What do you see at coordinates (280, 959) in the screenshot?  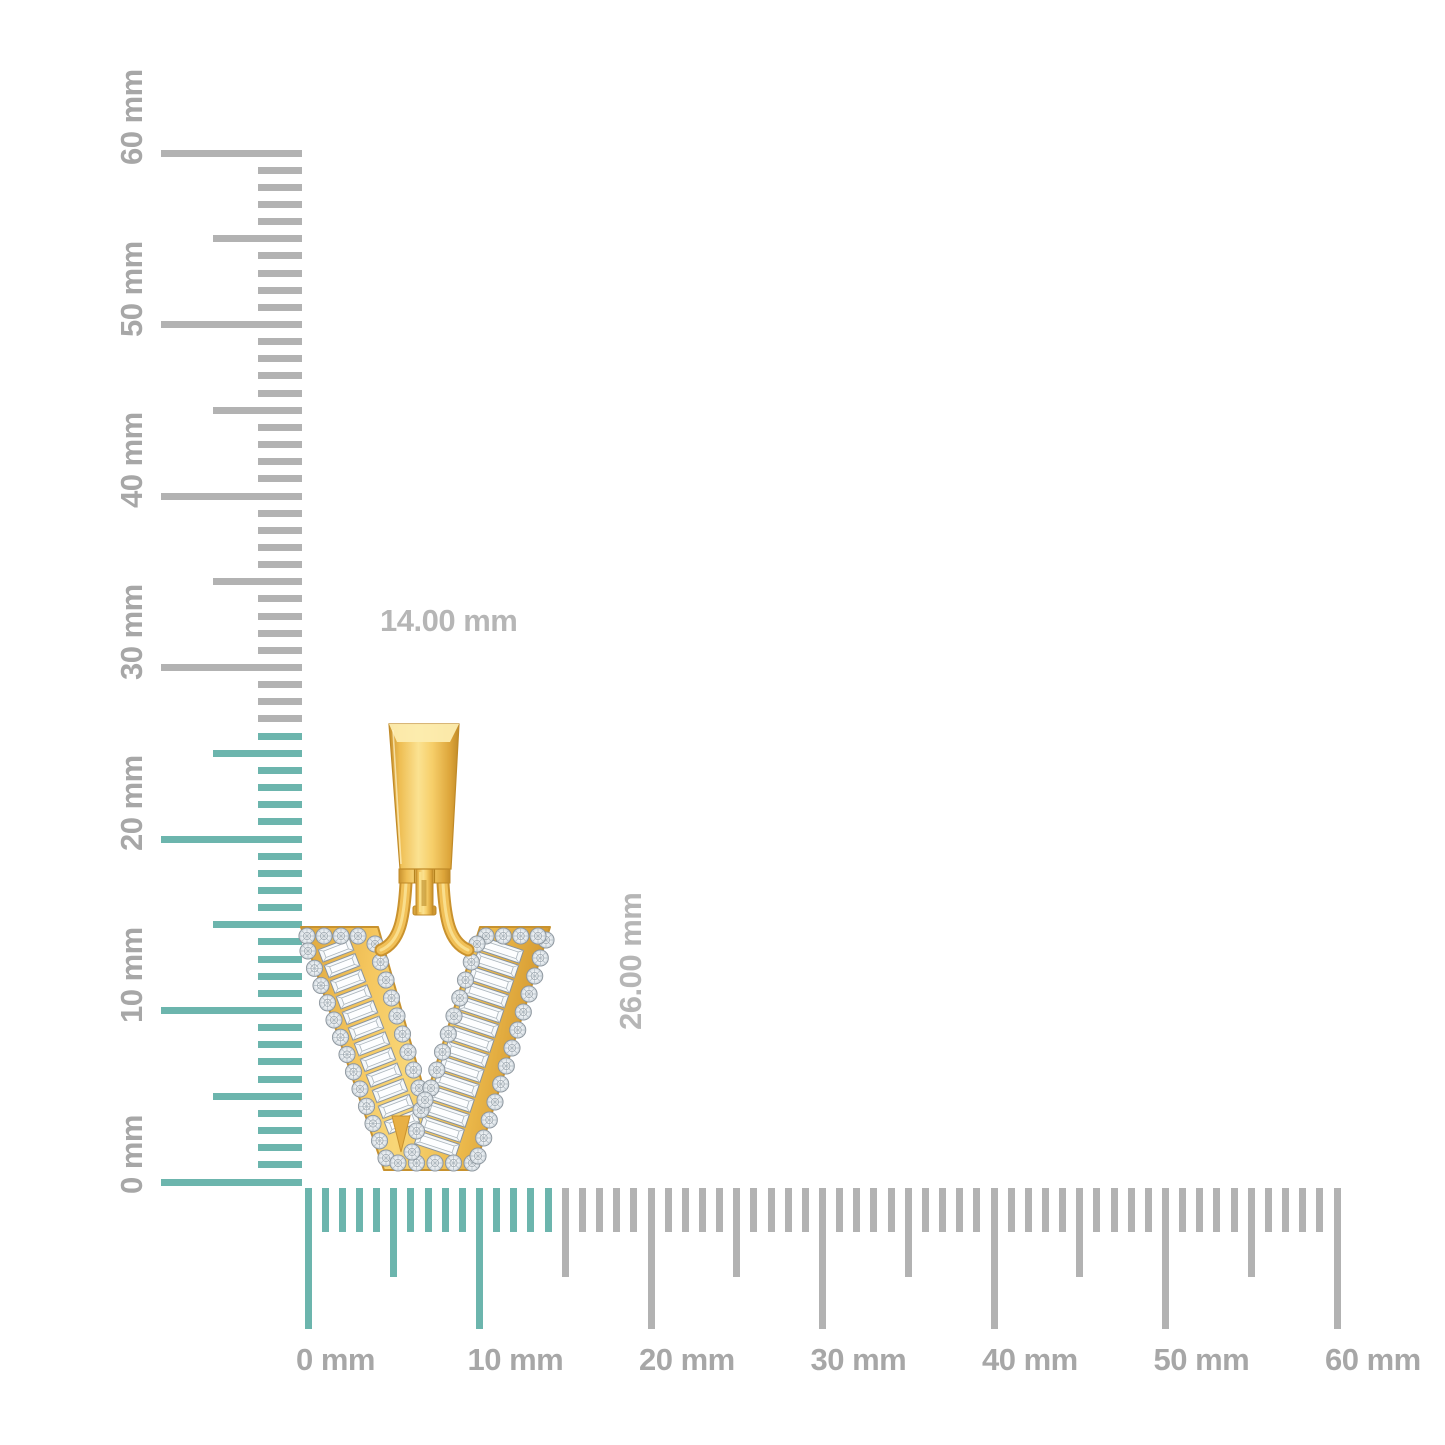 I see `v-tick-13mm` at bounding box center [280, 959].